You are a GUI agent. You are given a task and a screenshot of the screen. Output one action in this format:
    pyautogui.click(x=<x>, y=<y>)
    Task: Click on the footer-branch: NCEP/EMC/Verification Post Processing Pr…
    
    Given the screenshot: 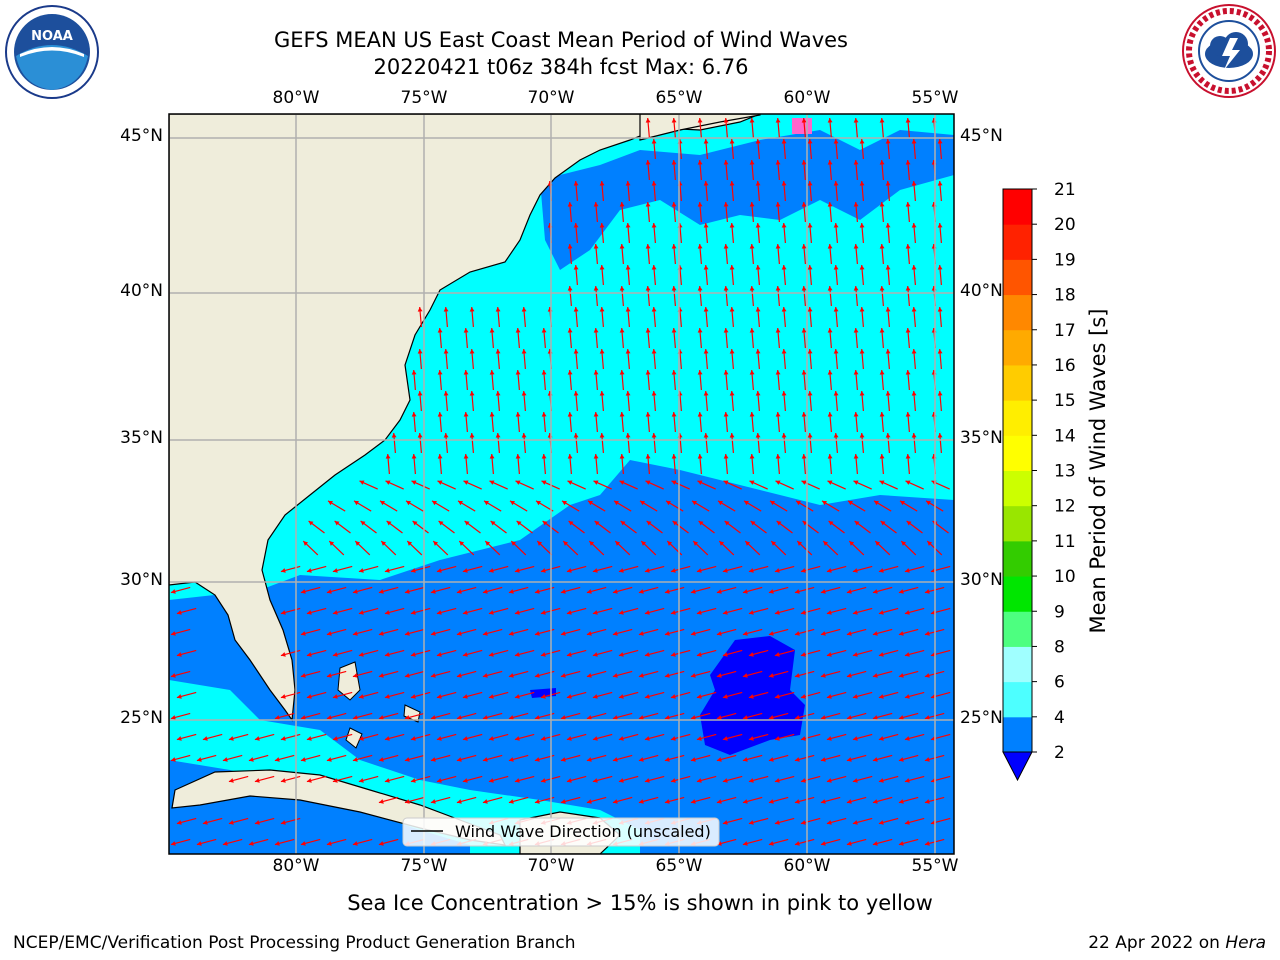 What is the action you would take?
    pyautogui.click(x=294, y=943)
    